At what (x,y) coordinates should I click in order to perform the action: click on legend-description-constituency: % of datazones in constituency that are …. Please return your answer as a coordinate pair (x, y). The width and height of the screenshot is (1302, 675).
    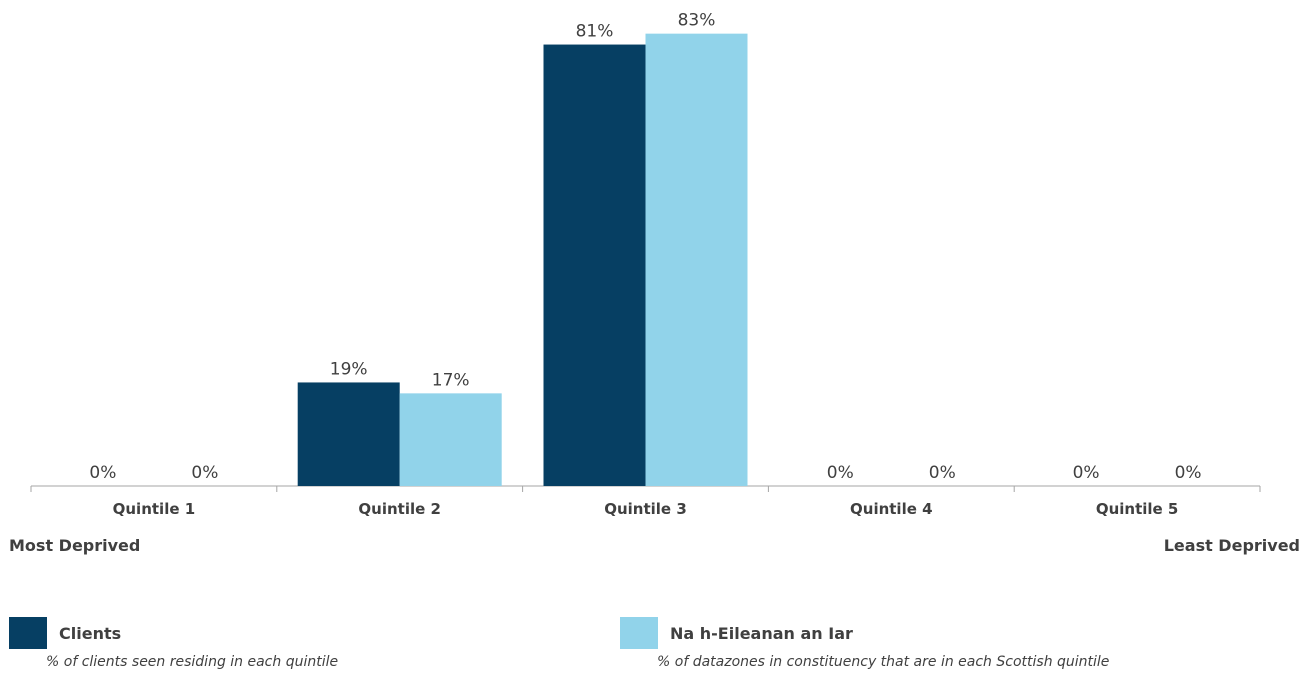
    Looking at the image, I should click on (883, 662).